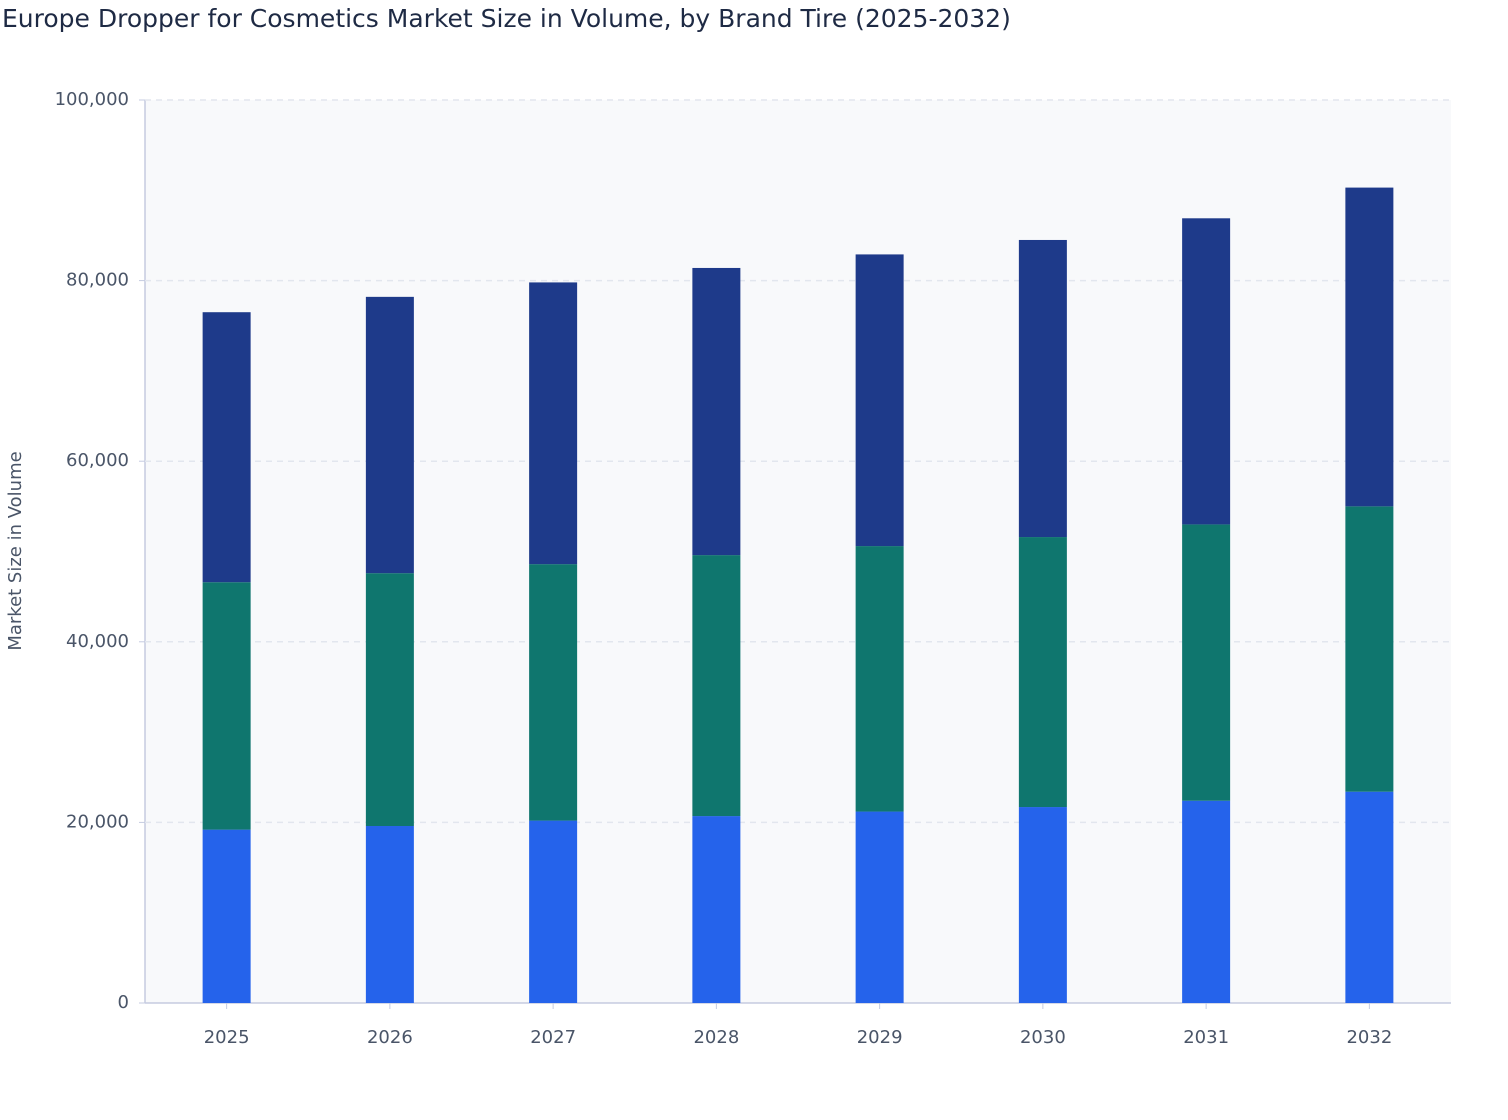 Image resolution: width=1508 pixels, height=1120 pixels. I want to click on y-axis-title: Market Size in Volume, so click(15, 550).